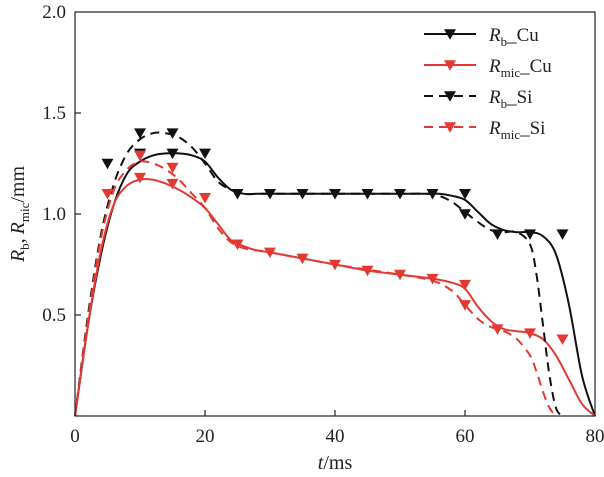 Image resolution: width=604 pixels, height=477 pixels. What do you see at coordinates (520, 68) in the screenshot?
I see `legend-label: Rmic_Cu` at bounding box center [520, 68].